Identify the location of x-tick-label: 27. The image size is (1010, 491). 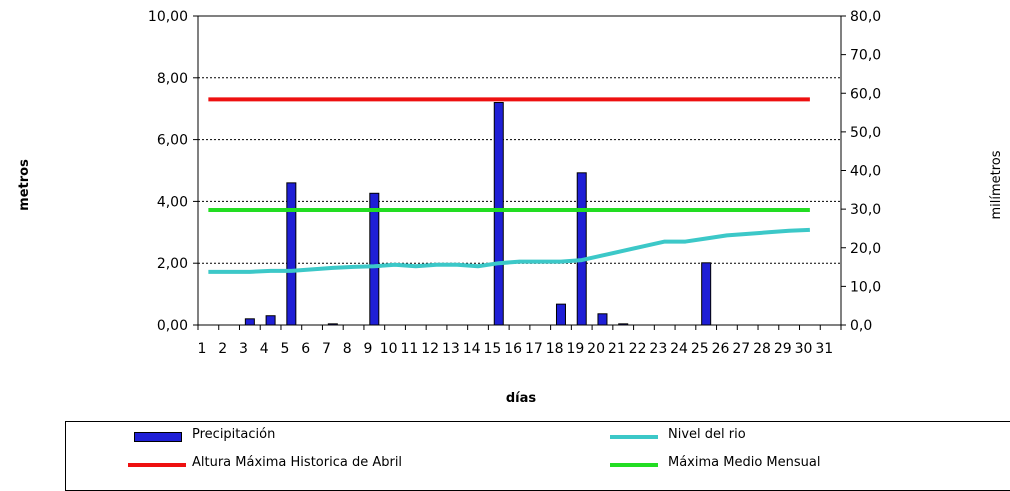
(741, 349).